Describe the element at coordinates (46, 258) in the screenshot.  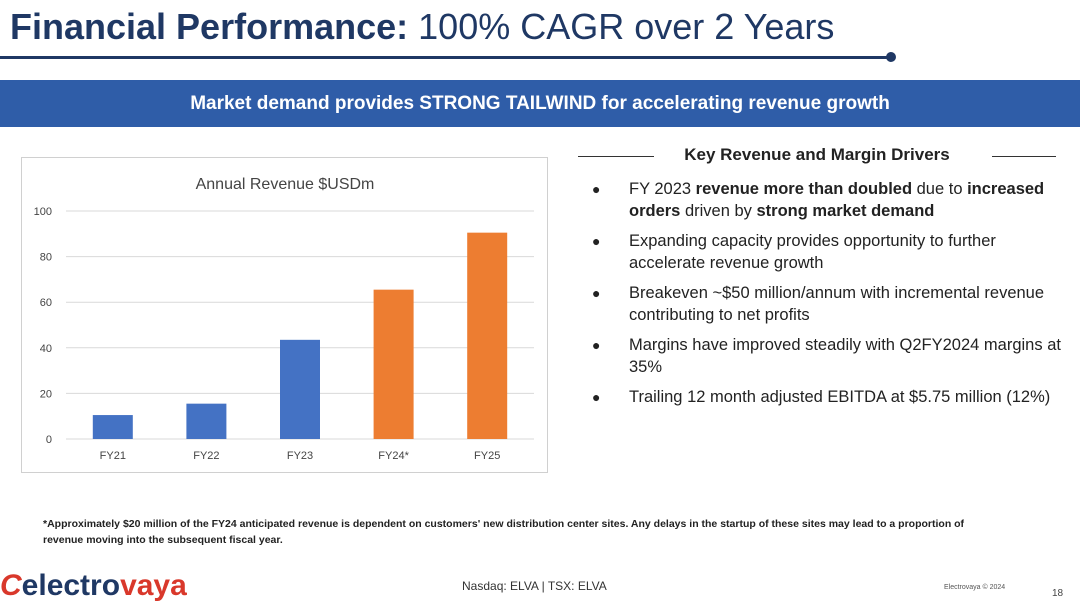
I see `y-tick-label: 80` at that location.